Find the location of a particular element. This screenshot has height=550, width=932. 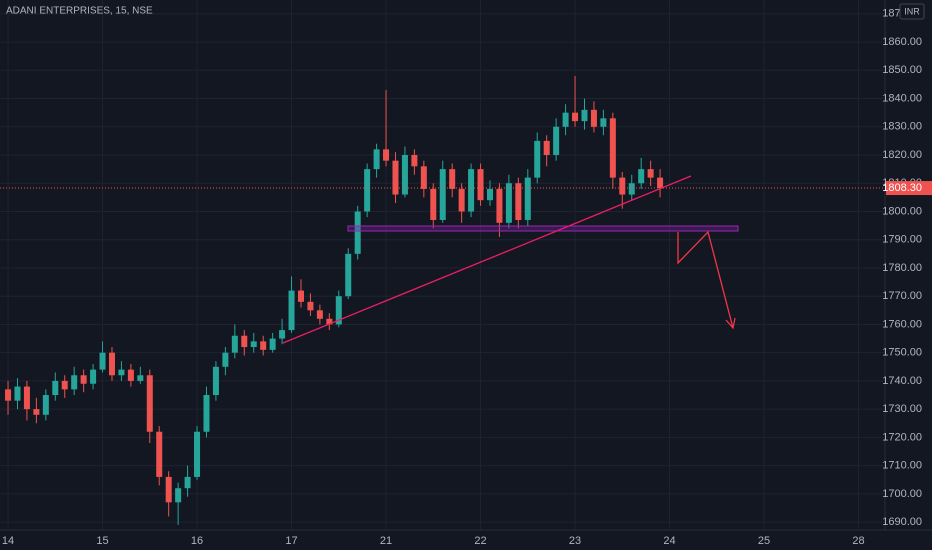

x-tick-label: 15 is located at coordinates (102, 541).